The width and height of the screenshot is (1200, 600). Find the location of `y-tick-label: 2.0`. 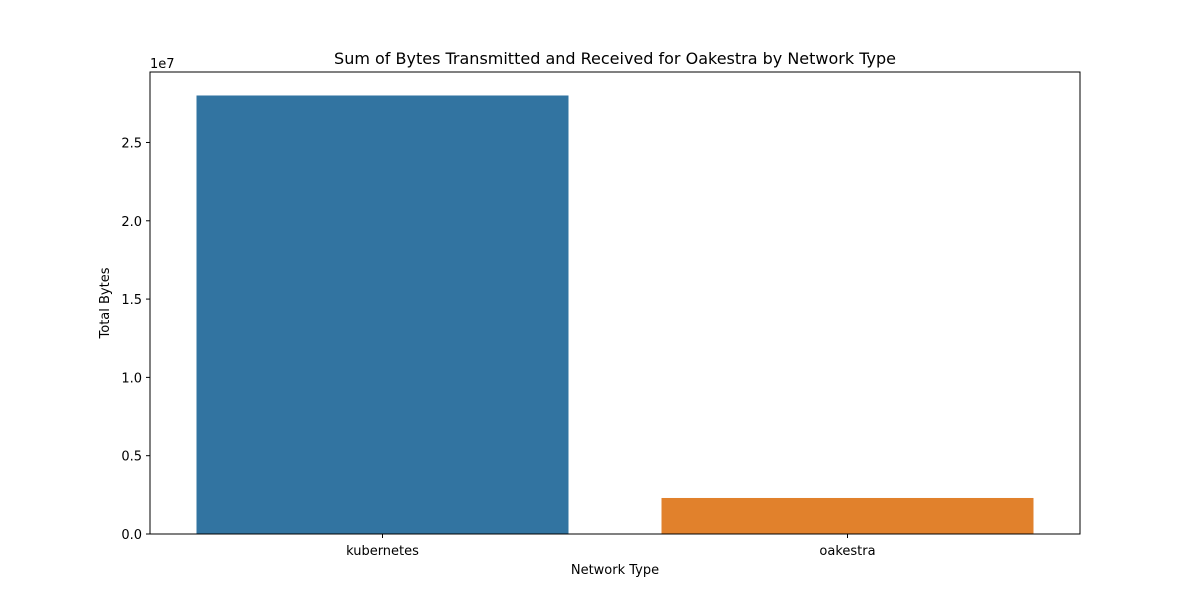

y-tick-label: 2.0 is located at coordinates (131, 222).